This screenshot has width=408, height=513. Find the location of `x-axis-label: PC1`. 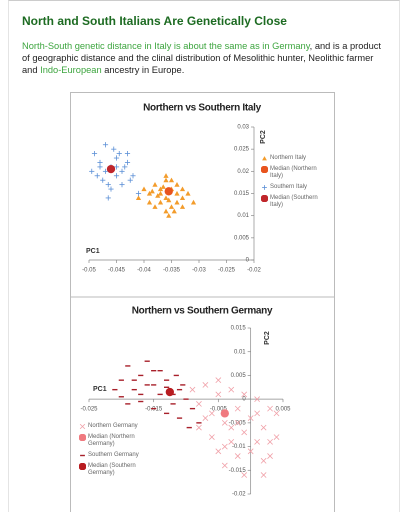

x-axis-label: PC1 is located at coordinates (100, 389).